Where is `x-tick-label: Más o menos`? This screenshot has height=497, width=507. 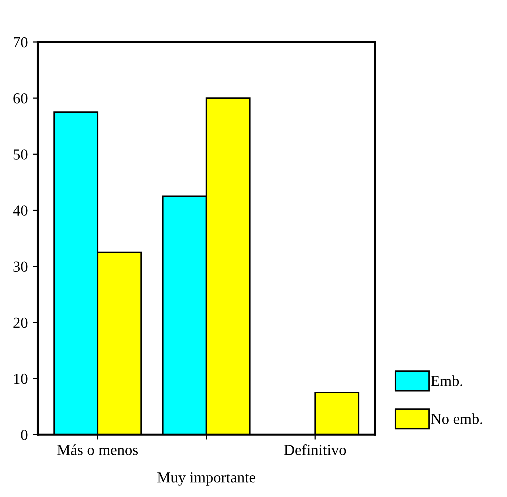 x-tick-label: Más o menos is located at coordinates (98, 450).